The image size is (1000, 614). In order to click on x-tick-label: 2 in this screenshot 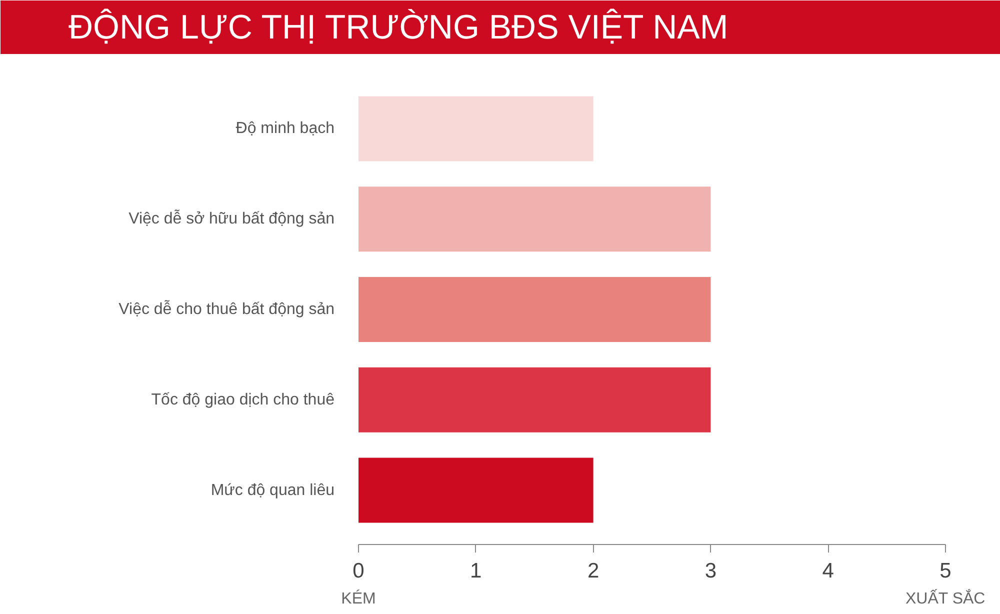, I will do `click(593, 571)`.